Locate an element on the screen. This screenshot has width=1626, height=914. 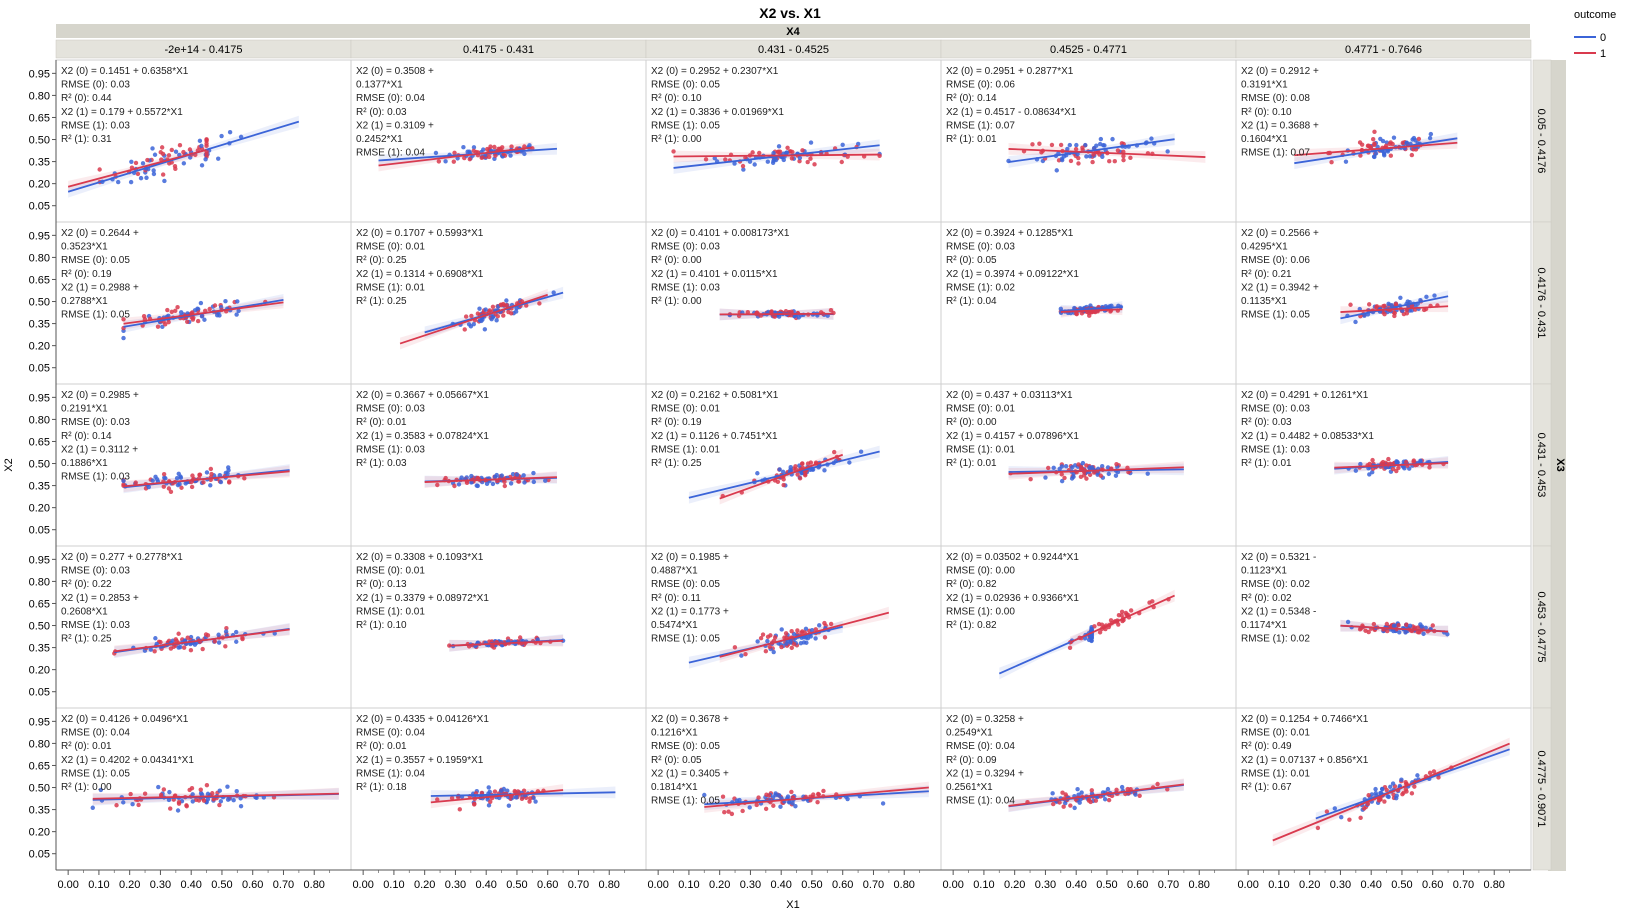
fit-annotation: 0.1135*X1 is located at coordinates (1264, 301).